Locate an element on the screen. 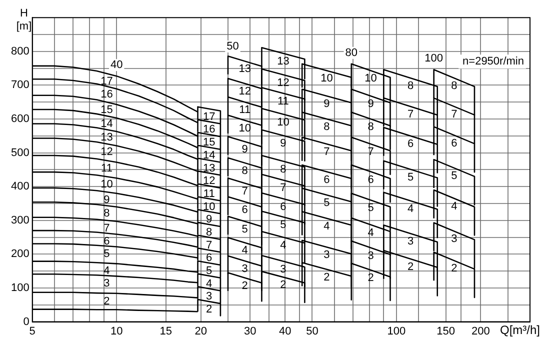 The width and height of the screenshot is (550, 349). y-tick-label: 200 is located at coordinates (20, 254).